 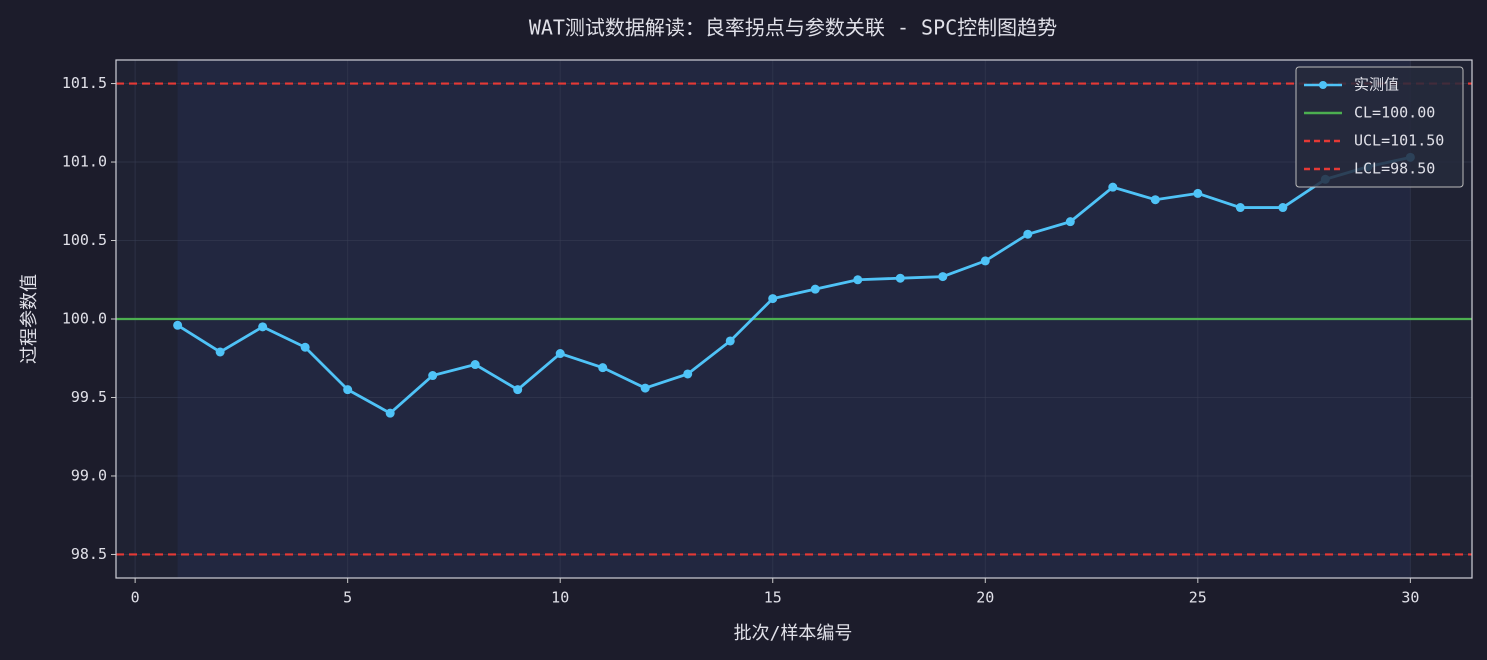 What do you see at coordinates (793, 28) in the screenshot?
I see `chart-title: WAT测试数据解读：良率拐点与参数关联 - SPC控制图趋势` at bounding box center [793, 28].